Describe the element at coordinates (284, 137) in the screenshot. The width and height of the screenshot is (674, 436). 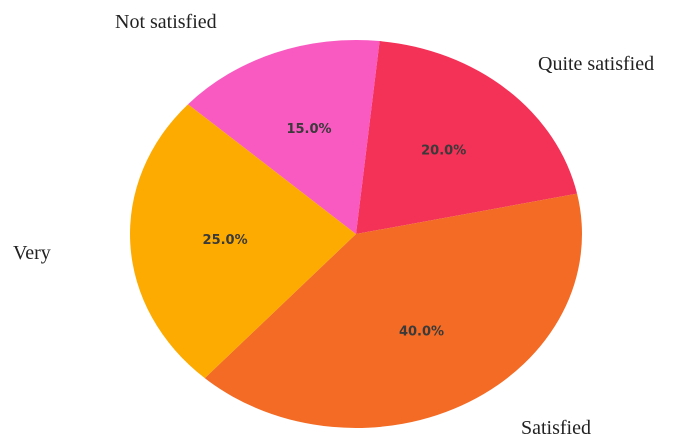
I see `pie-slice-not-satisfied` at that location.